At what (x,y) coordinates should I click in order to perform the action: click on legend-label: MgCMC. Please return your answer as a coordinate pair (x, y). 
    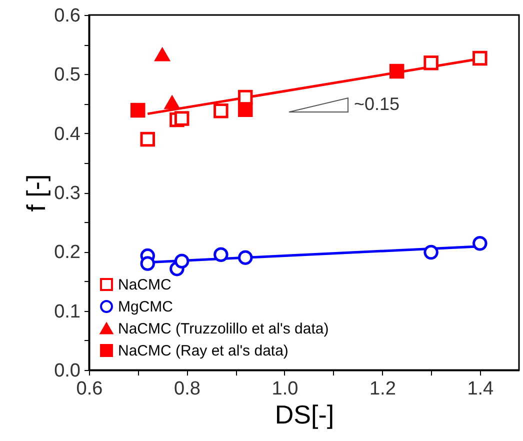
    Looking at the image, I should click on (146, 307).